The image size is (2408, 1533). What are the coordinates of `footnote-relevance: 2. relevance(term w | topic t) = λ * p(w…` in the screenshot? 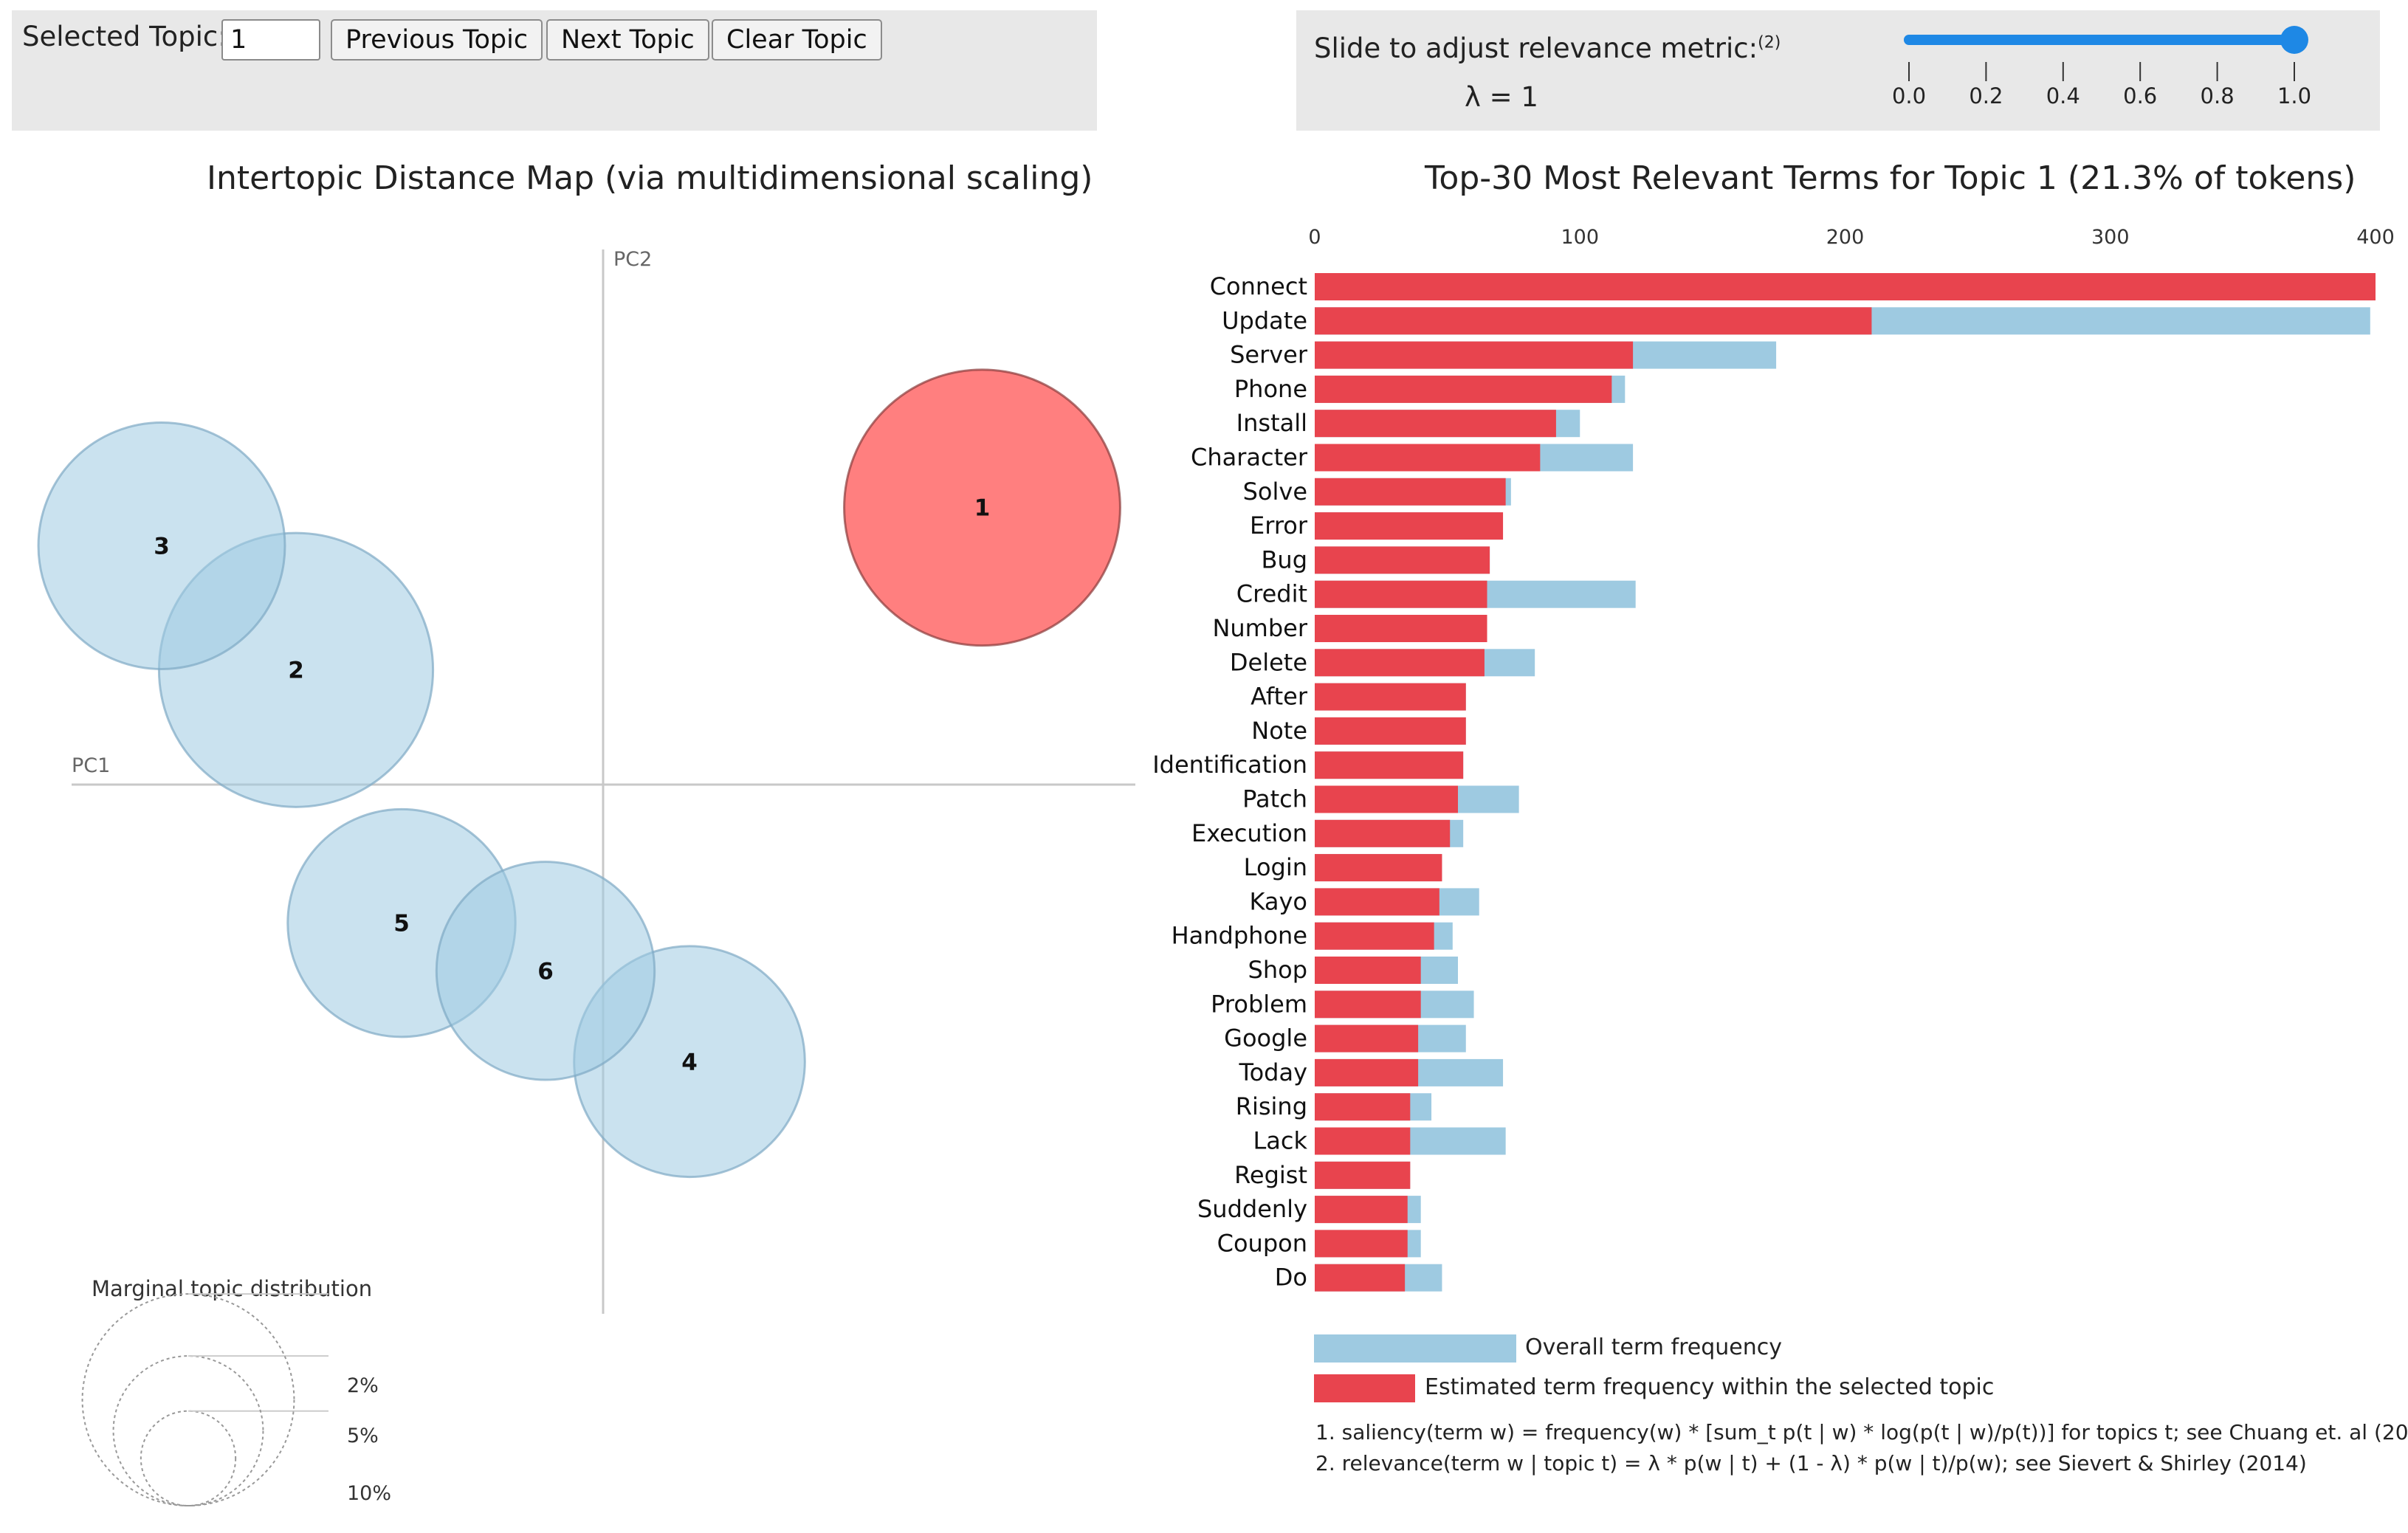 It's located at (1811, 1463).